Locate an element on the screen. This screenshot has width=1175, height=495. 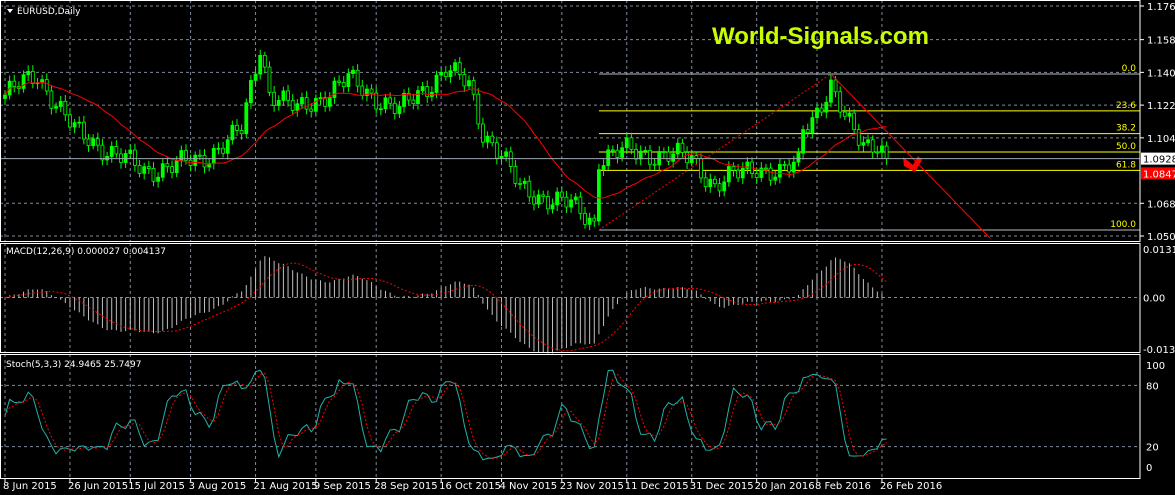
x-tick-label: 8 Jun 2015 is located at coordinates (30, 486).